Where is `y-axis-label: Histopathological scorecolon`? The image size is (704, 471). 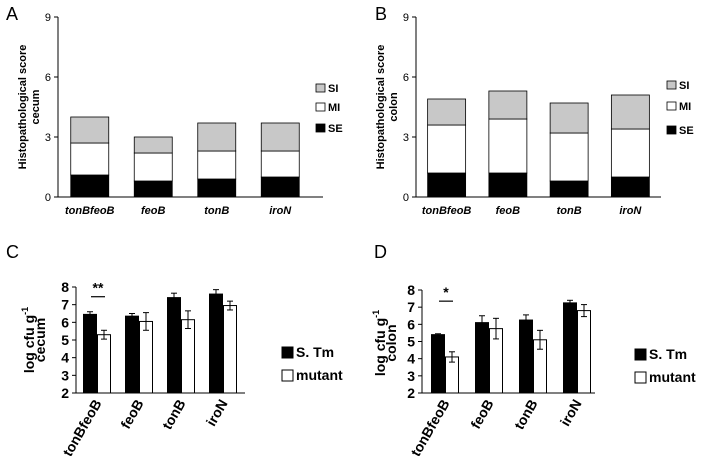 y-axis-label: Histopathological scorecolon is located at coordinates (387, 107).